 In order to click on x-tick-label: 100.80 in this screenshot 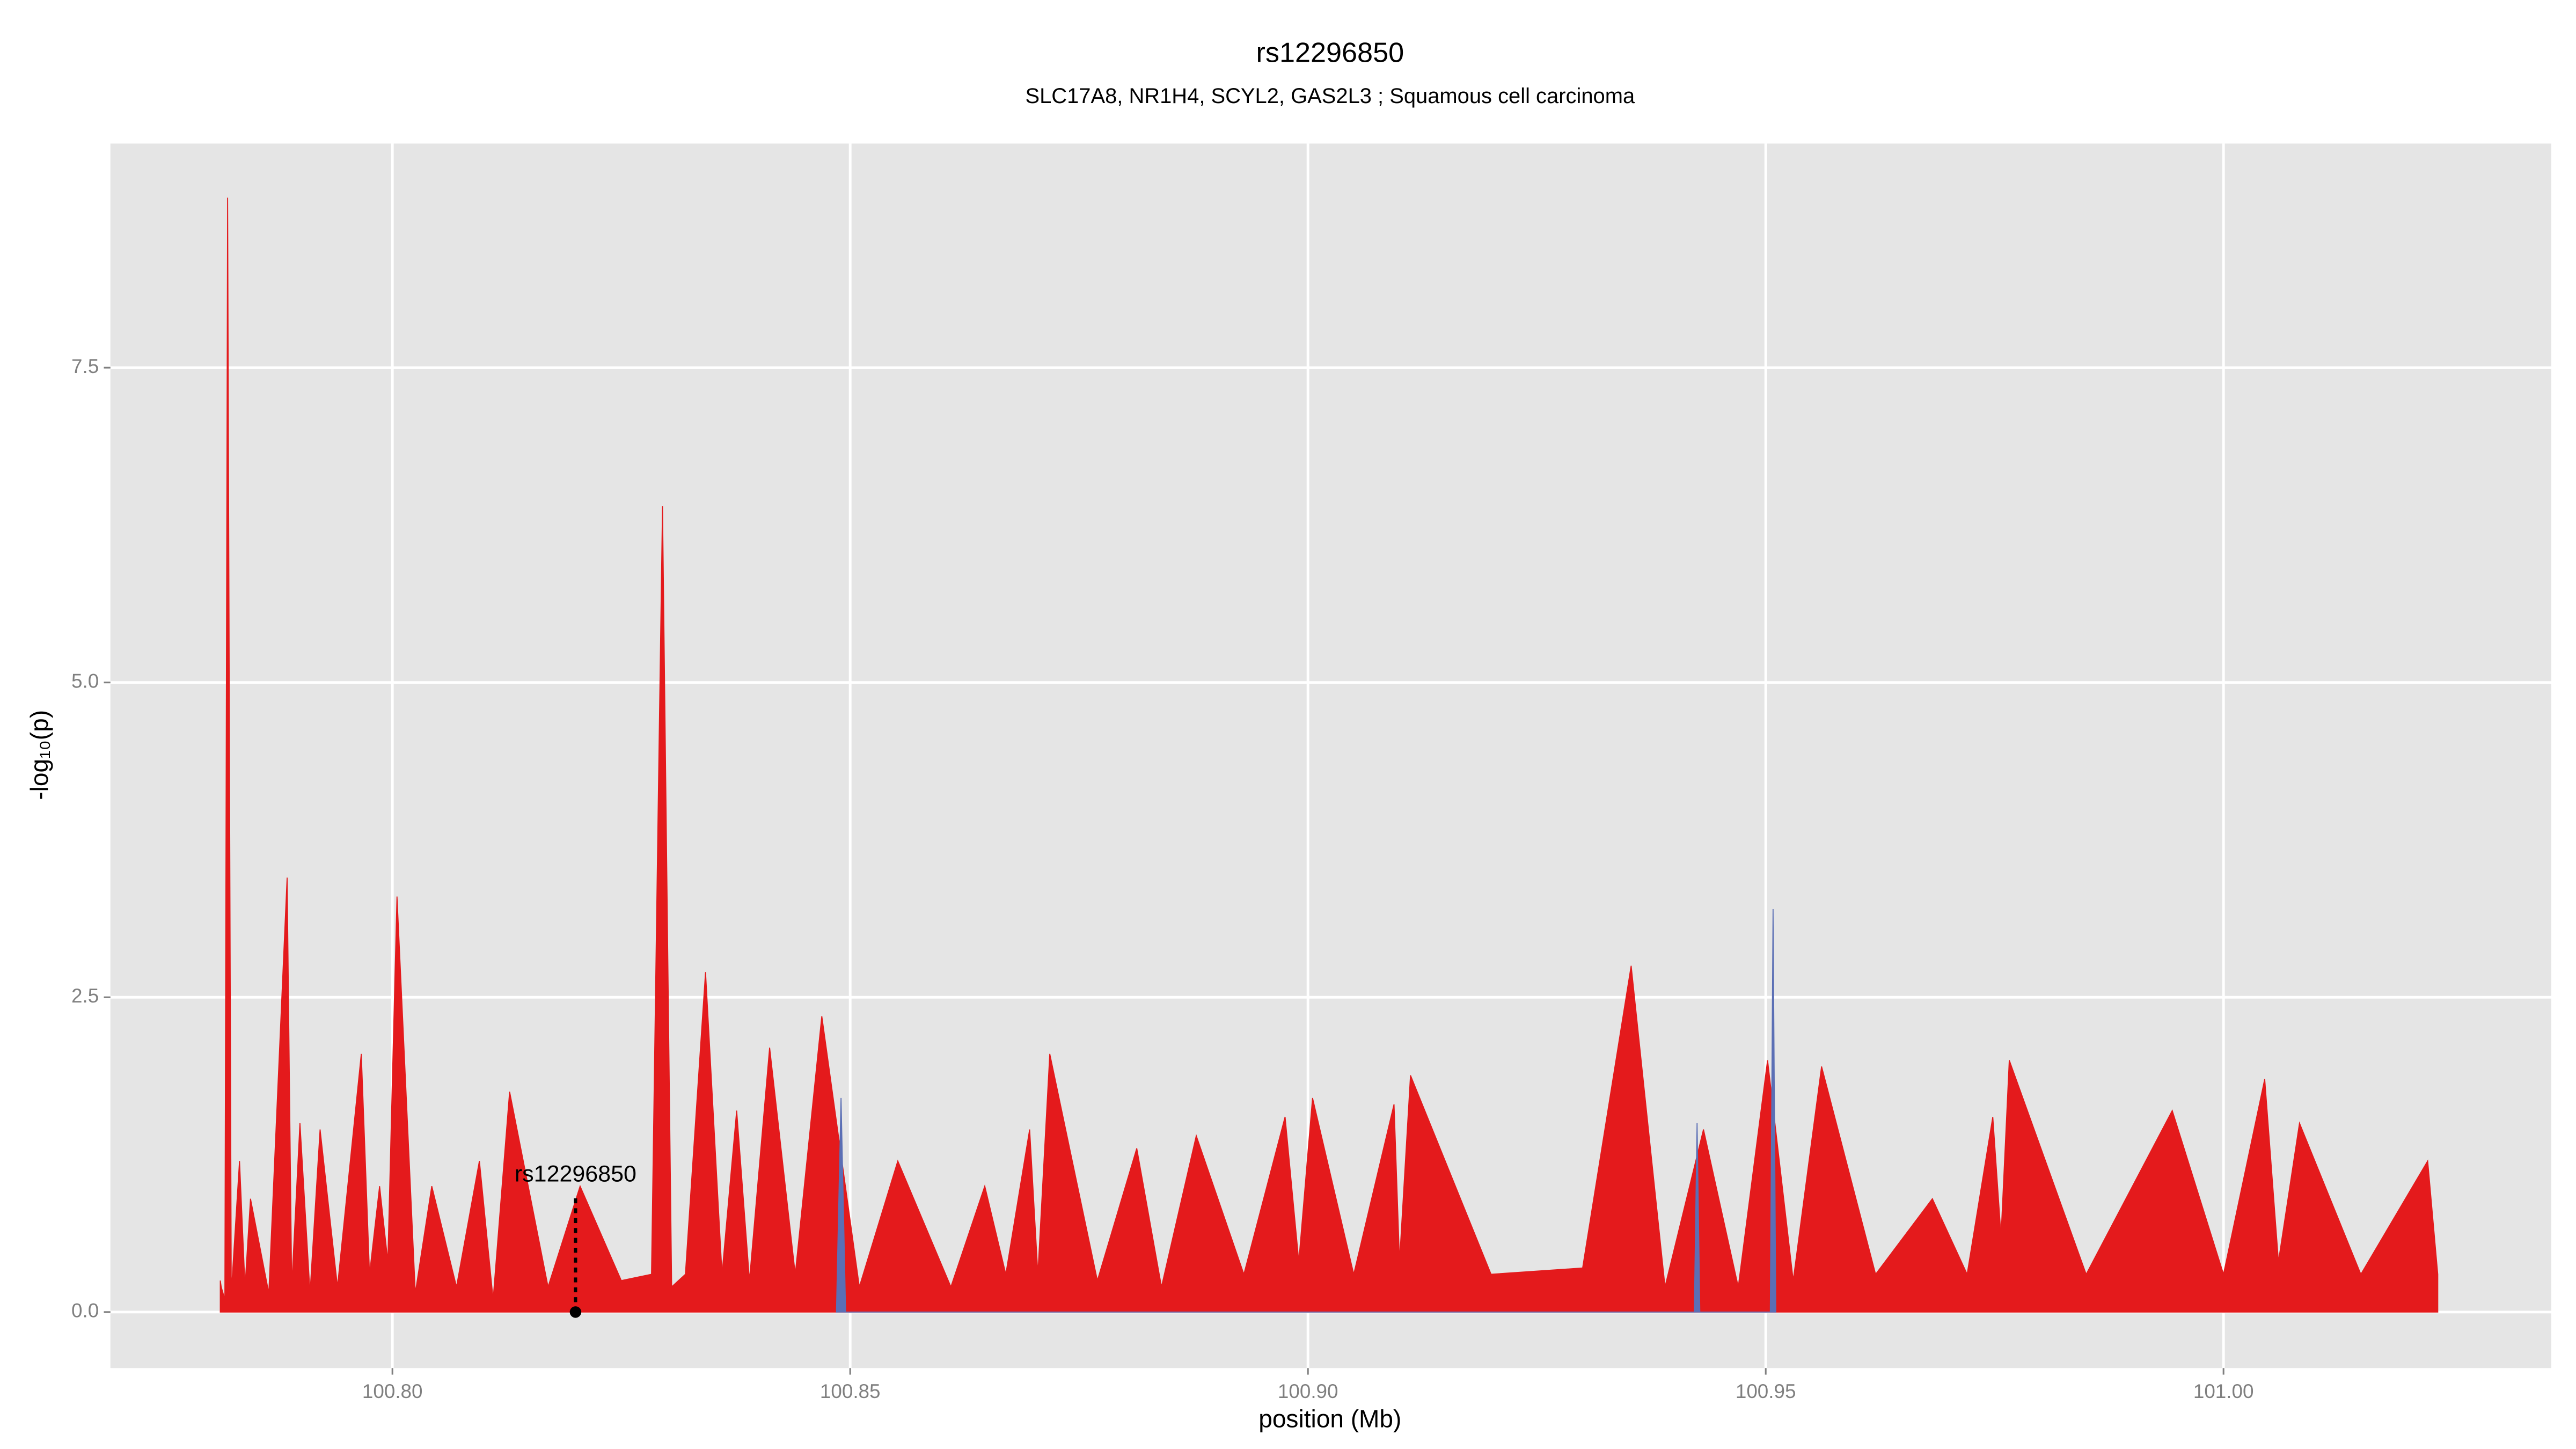, I will do `click(392, 1391)`.